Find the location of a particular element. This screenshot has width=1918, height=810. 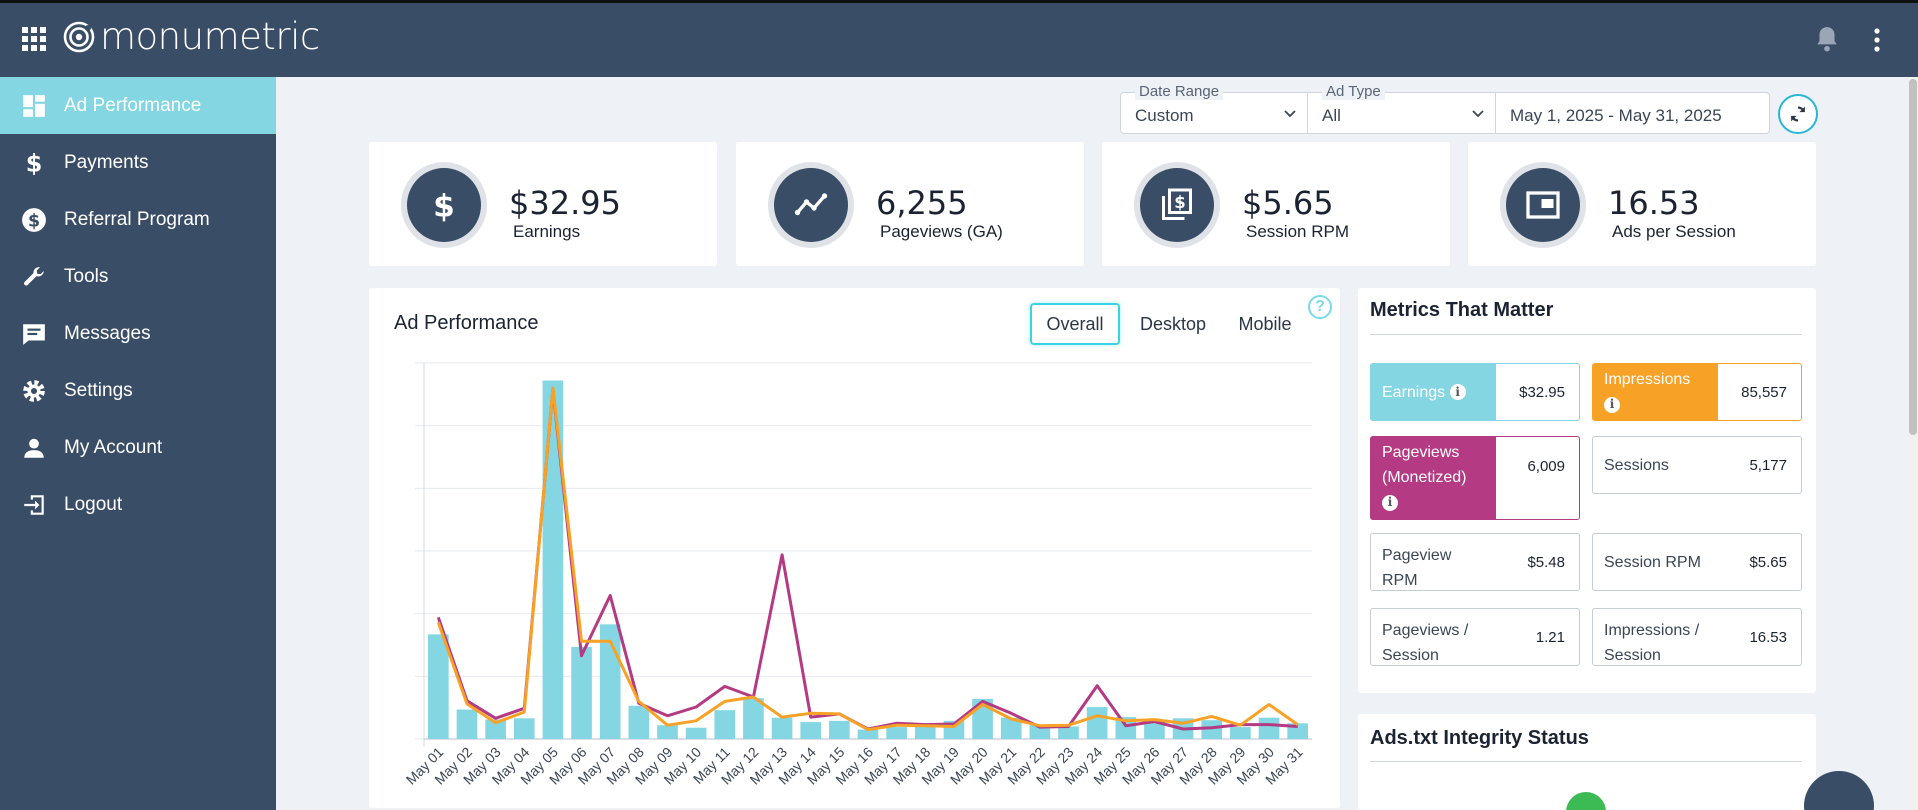

metric-pageview-rpm: Pageview RPM $5.48 is located at coordinates (1475, 562).